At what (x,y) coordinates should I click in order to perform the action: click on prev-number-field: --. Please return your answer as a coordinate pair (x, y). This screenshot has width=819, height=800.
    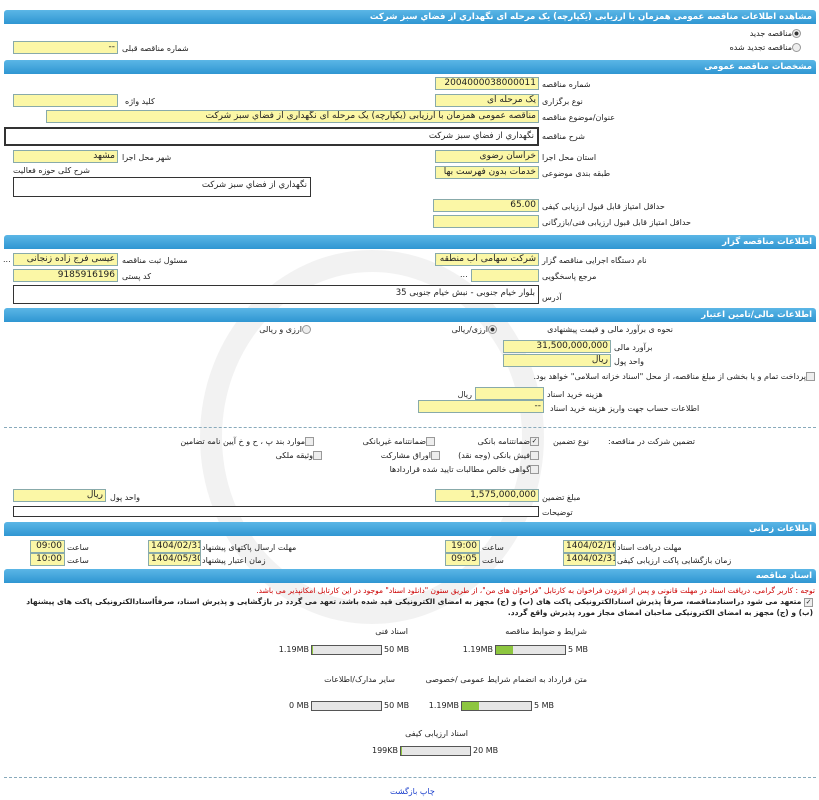
    Looking at the image, I should click on (65, 47).